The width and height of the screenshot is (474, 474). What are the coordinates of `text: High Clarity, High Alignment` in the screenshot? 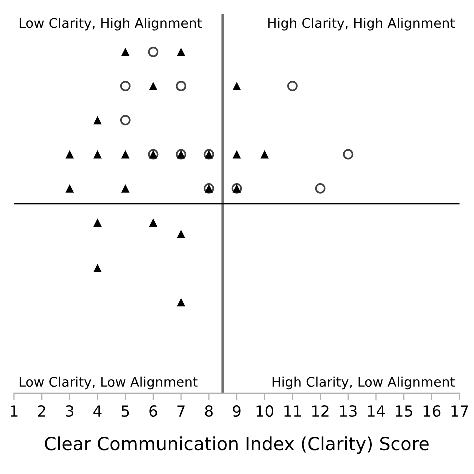 It's located at (362, 24).